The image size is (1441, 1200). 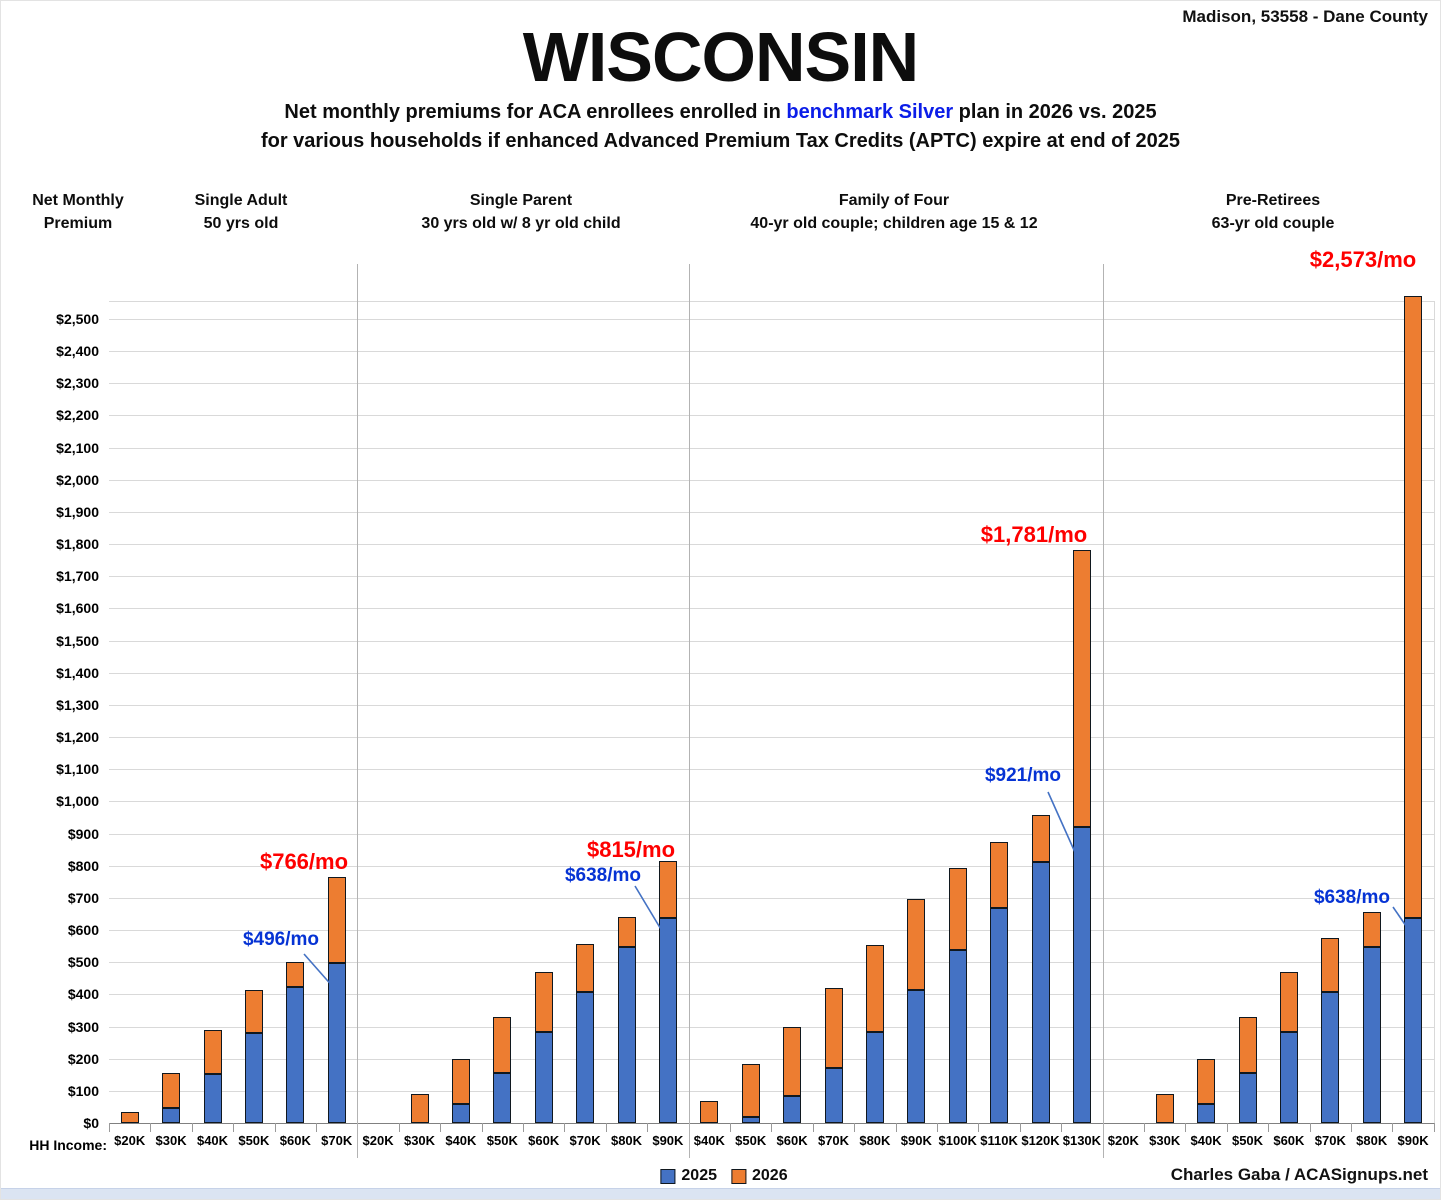 I want to click on group-title: Family of Four, so click(x=894, y=200).